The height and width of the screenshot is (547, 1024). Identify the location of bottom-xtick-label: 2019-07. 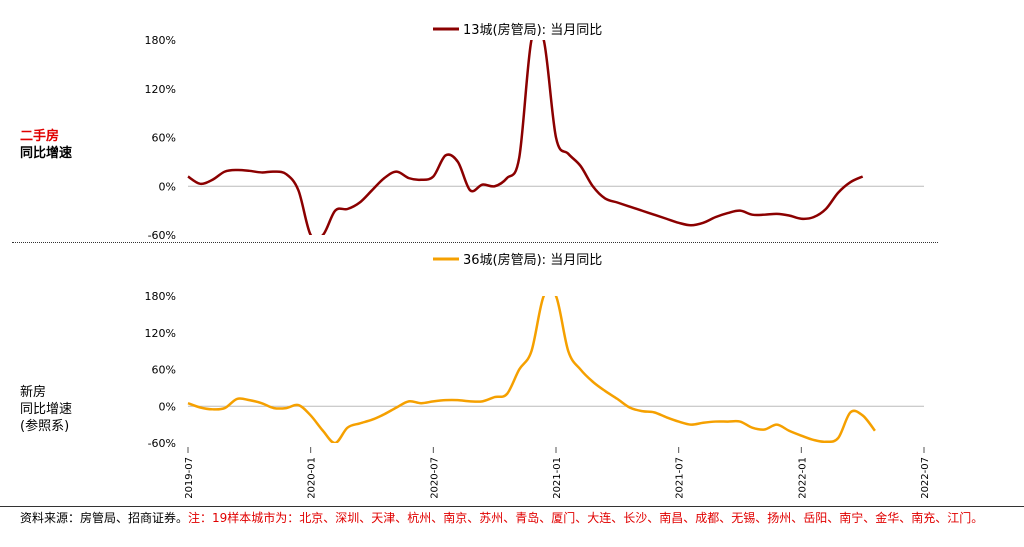
(189, 478).